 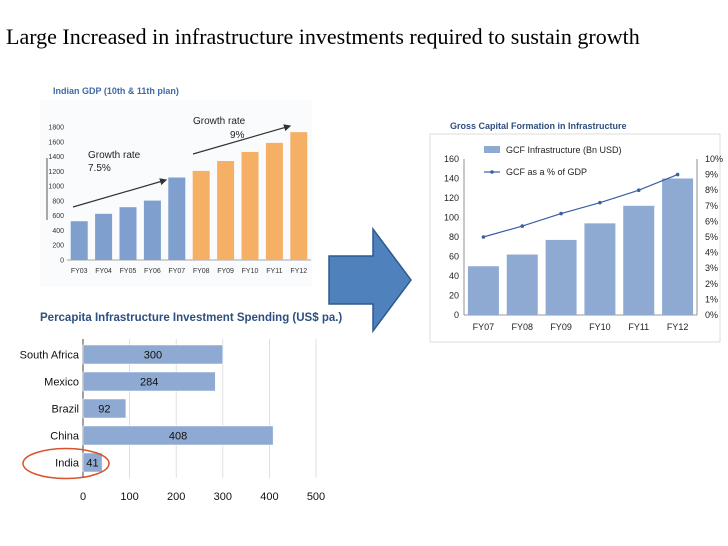 I want to click on gdp-annotation-11th-label: Growth rate, so click(x=219, y=121).